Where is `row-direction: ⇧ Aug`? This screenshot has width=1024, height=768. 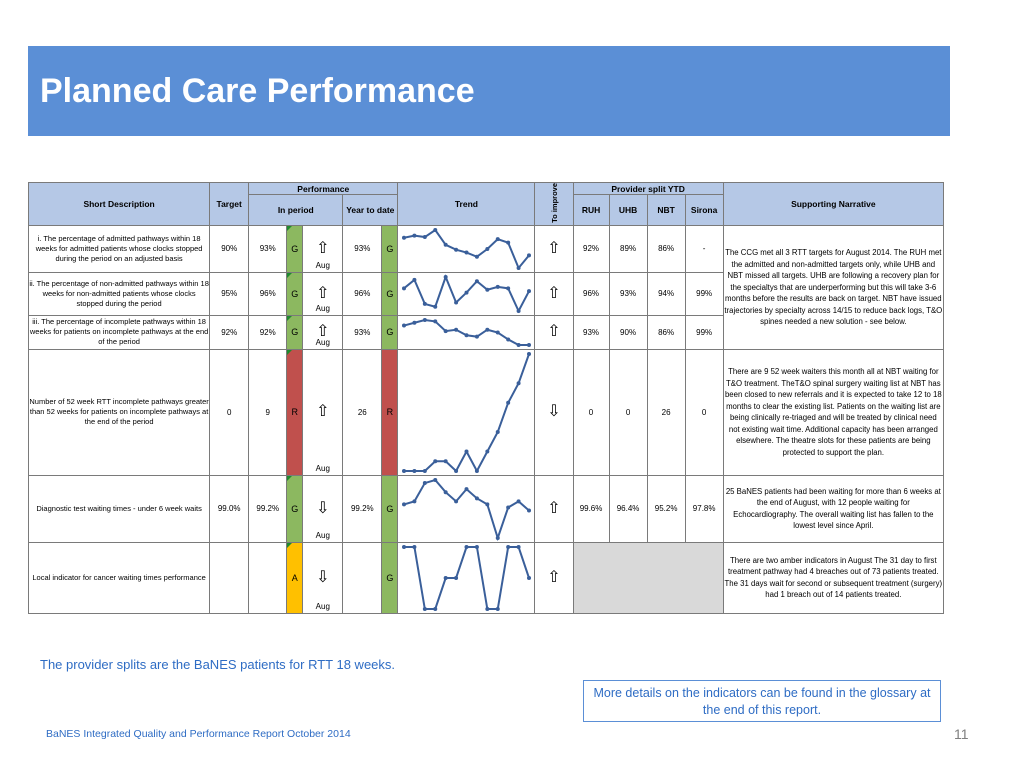 row-direction: ⇧ Aug is located at coordinates (323, 248).